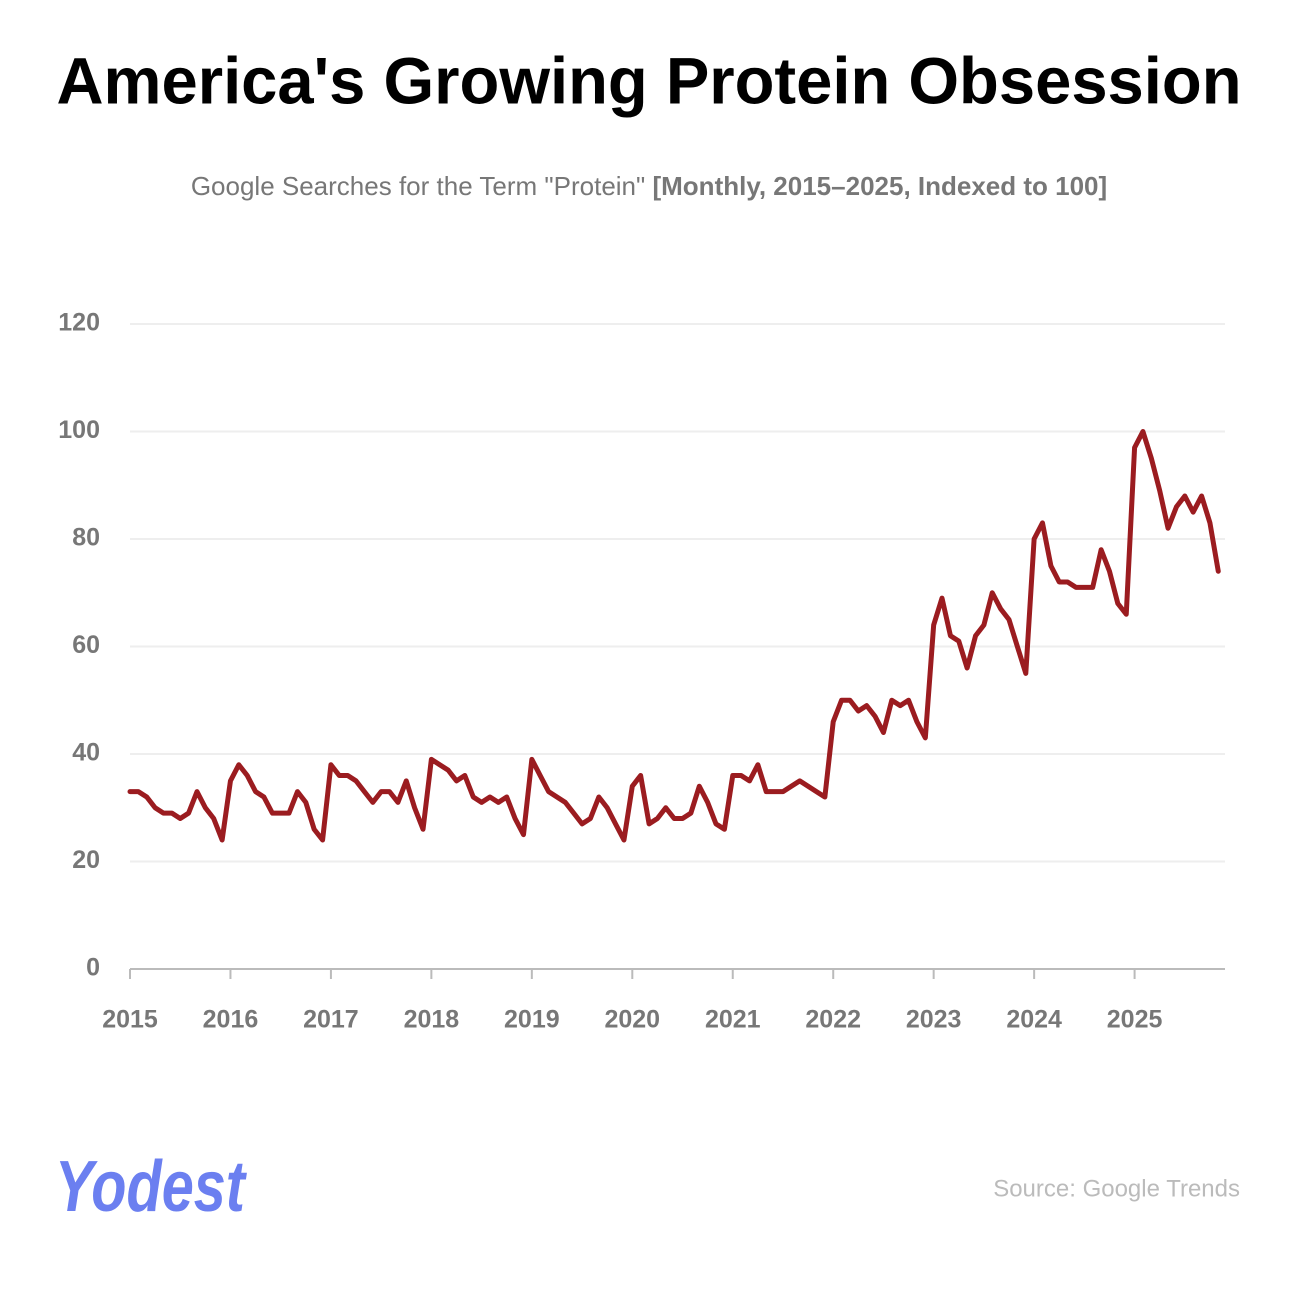 The height and width of the screenshot is (1299, 1299). I want to click on y-tick-label: 120, so click(79, 323).